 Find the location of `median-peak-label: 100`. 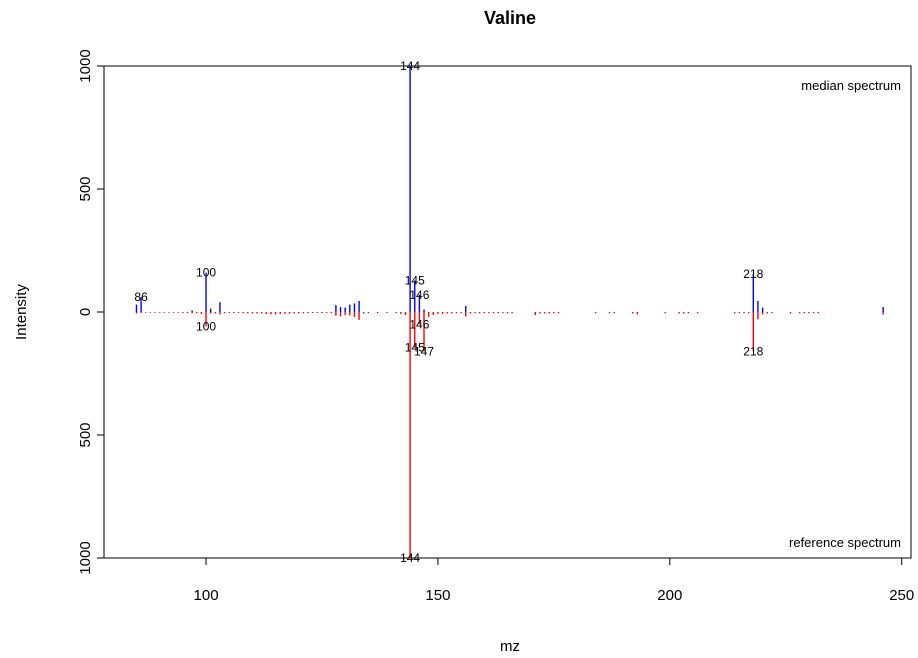

median-peak-label: 100 is located at coordinates (206, 273).